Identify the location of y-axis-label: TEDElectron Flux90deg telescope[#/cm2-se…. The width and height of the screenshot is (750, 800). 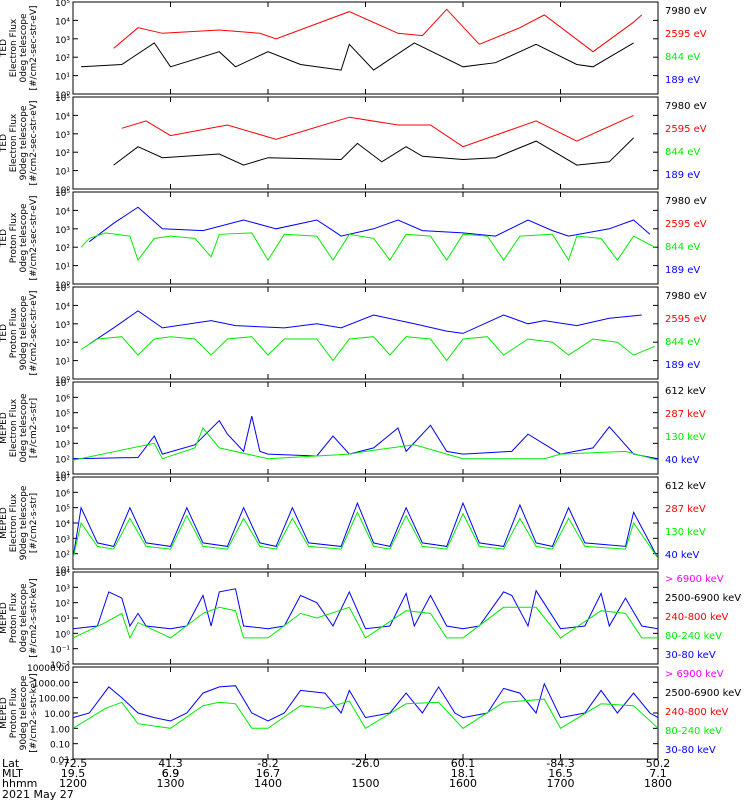
(19, 143).